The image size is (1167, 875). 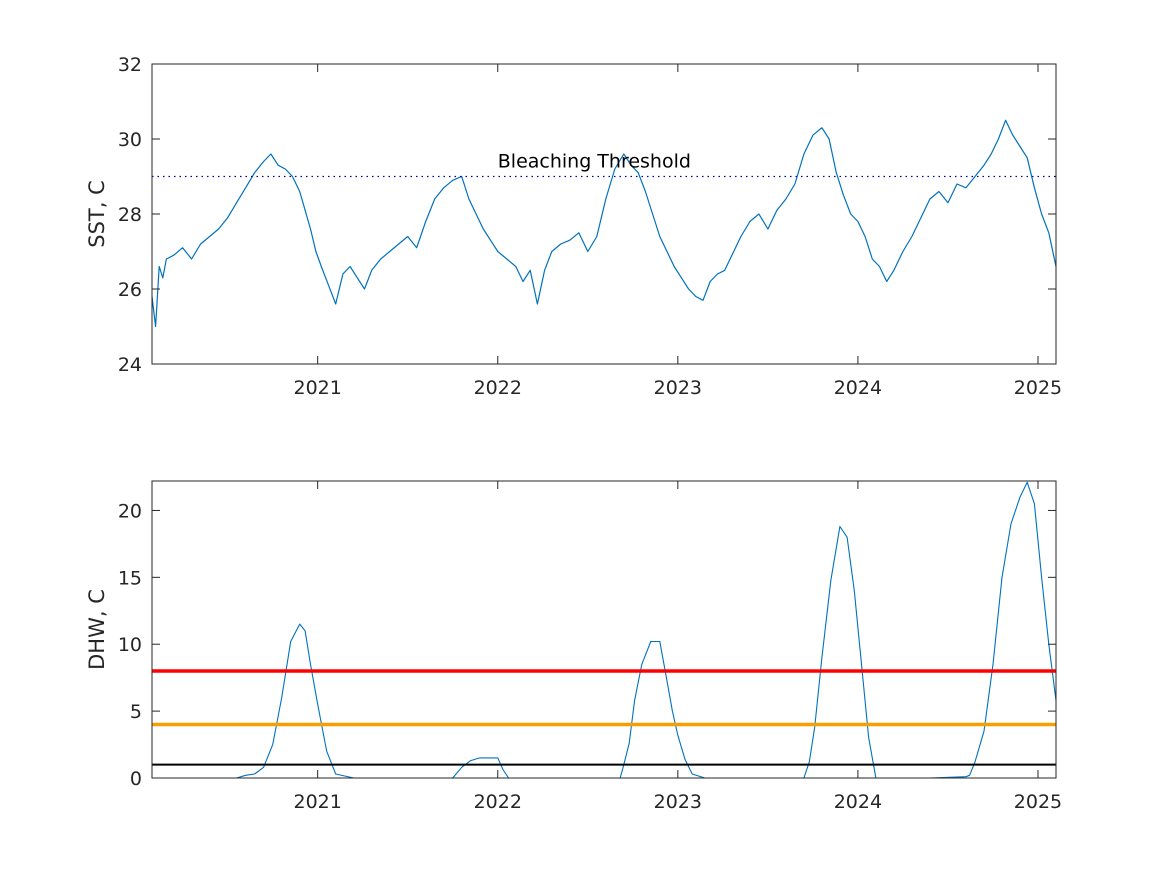 I want to click on y-tick-label: 24, so click(x=130, y=365).